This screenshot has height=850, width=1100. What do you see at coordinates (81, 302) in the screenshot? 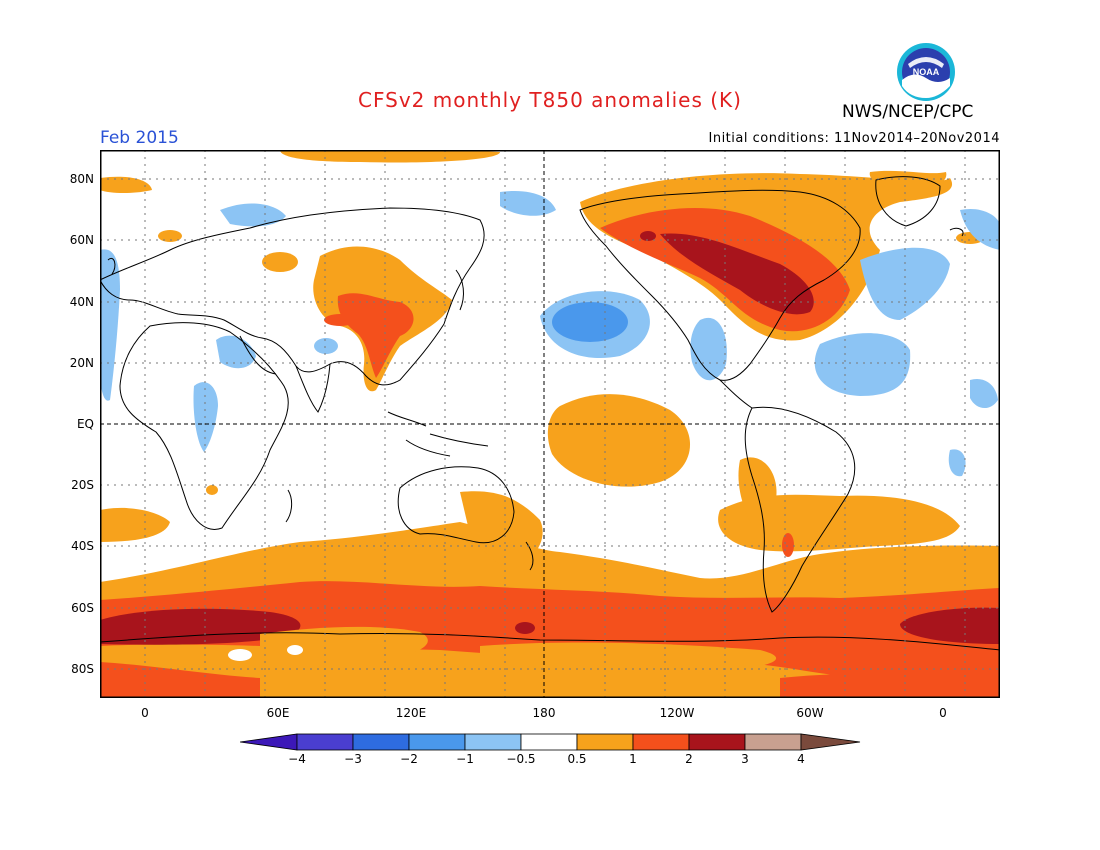
I see `lat-label-40n: 40N` at bounding box center [81, 302].